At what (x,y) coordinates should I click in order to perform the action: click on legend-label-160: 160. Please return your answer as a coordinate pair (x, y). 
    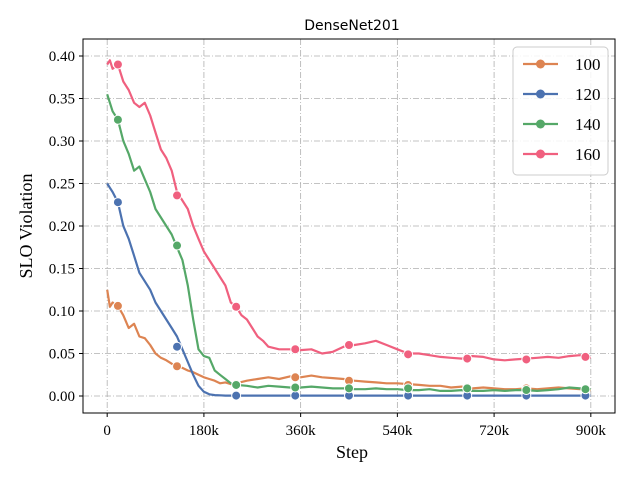
    Looking at the image, I should click on (588, 154).